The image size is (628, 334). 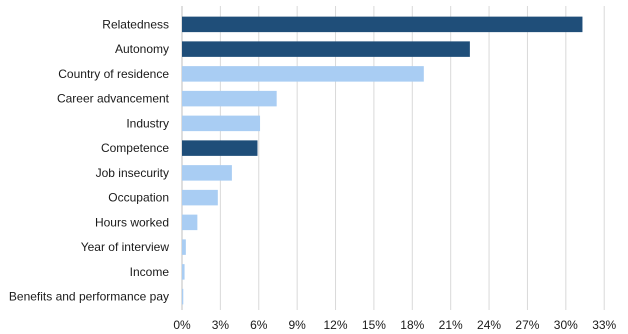 What do you see at coordinates (451, 325) in the screenshot?
I see `x-tick-label: 21%` at bounding box center [451, 325].